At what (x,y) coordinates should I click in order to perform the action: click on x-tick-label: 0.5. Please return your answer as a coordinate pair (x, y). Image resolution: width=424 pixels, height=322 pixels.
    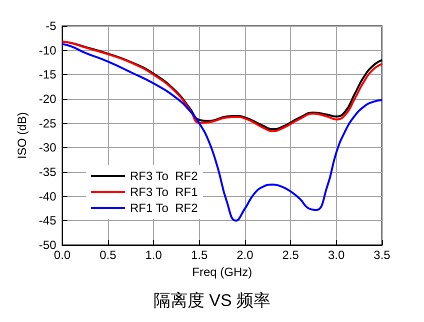
    Looking at the image, I should click on (108, 255).